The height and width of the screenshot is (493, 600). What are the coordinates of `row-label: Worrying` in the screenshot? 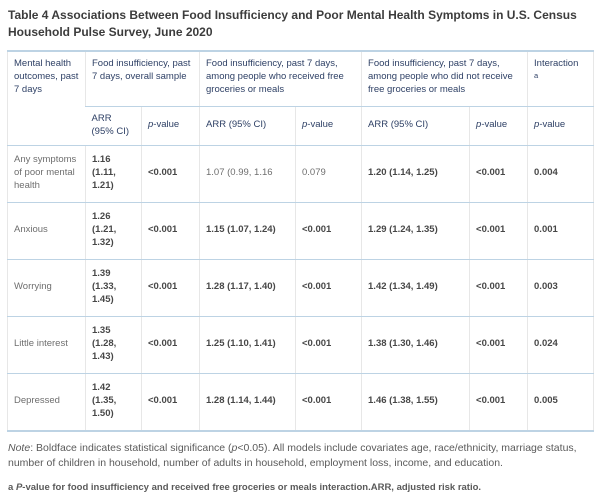 It's located at (46, 288).